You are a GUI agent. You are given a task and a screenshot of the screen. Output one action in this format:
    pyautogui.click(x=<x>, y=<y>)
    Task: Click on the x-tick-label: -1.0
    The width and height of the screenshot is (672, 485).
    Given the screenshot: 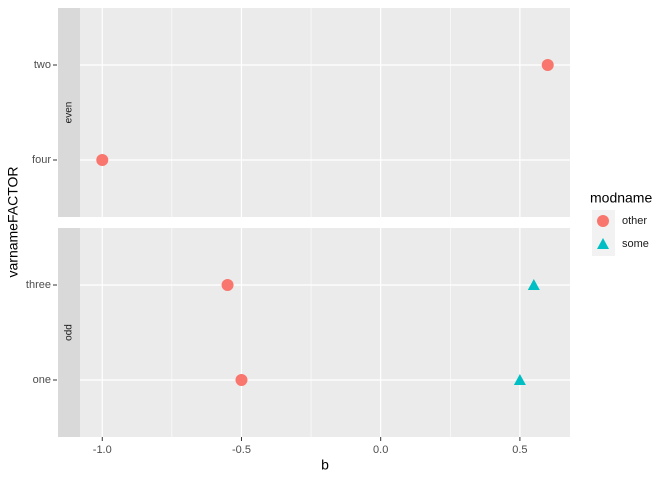 What is the action you would take?
    pyautogui.click(x=102, y=450)
    